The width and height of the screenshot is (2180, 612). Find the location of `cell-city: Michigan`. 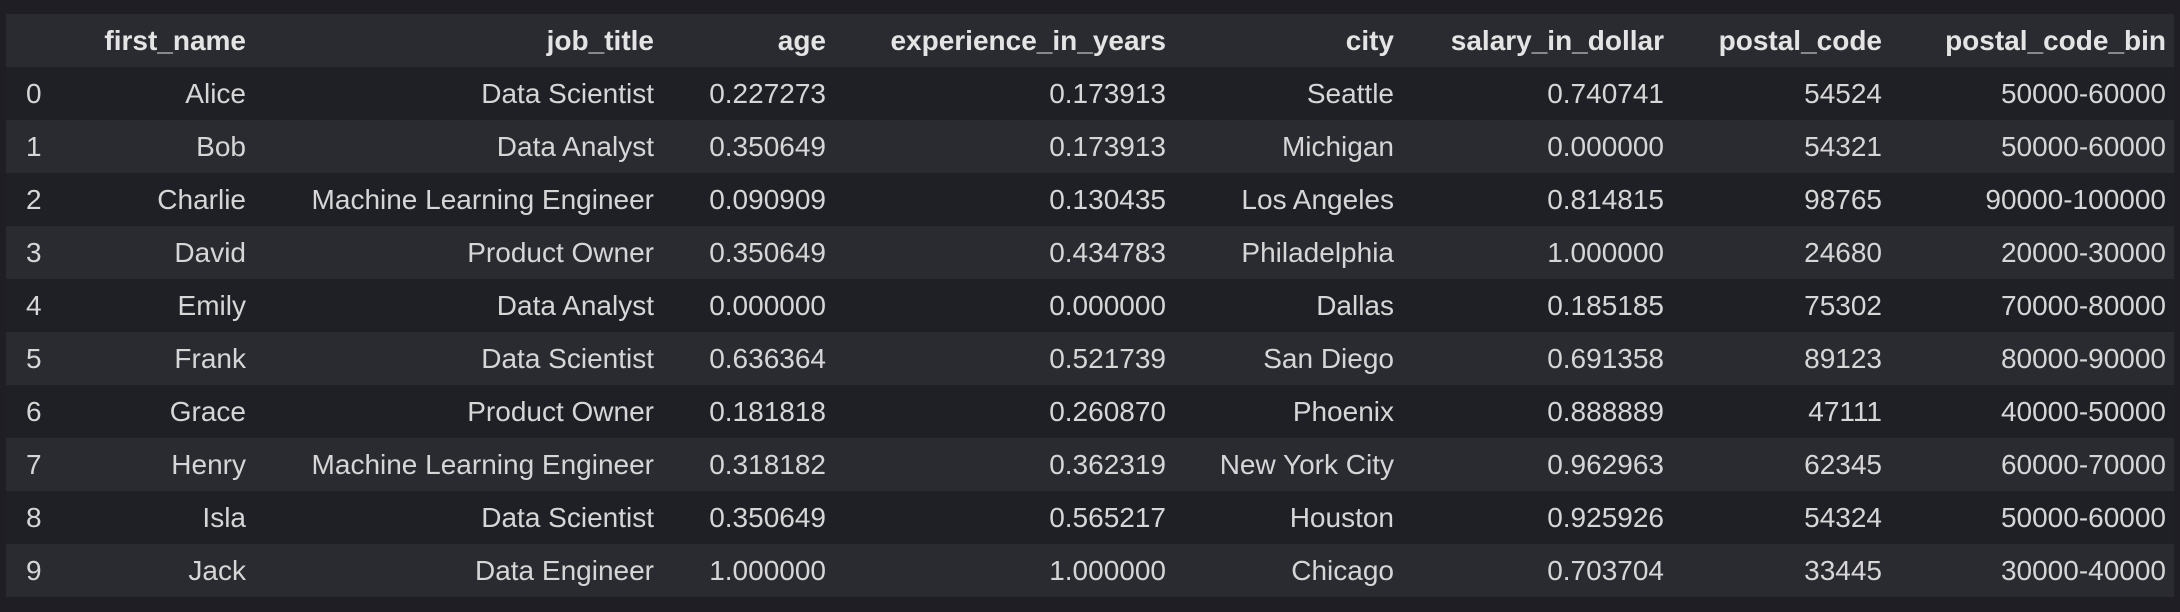

cell-city: Michigan is located at coordinates (1288, 146).